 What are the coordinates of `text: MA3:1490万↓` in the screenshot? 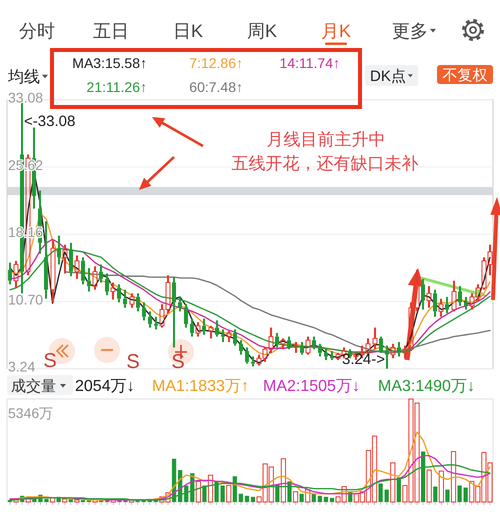 It's located at (426, 386).